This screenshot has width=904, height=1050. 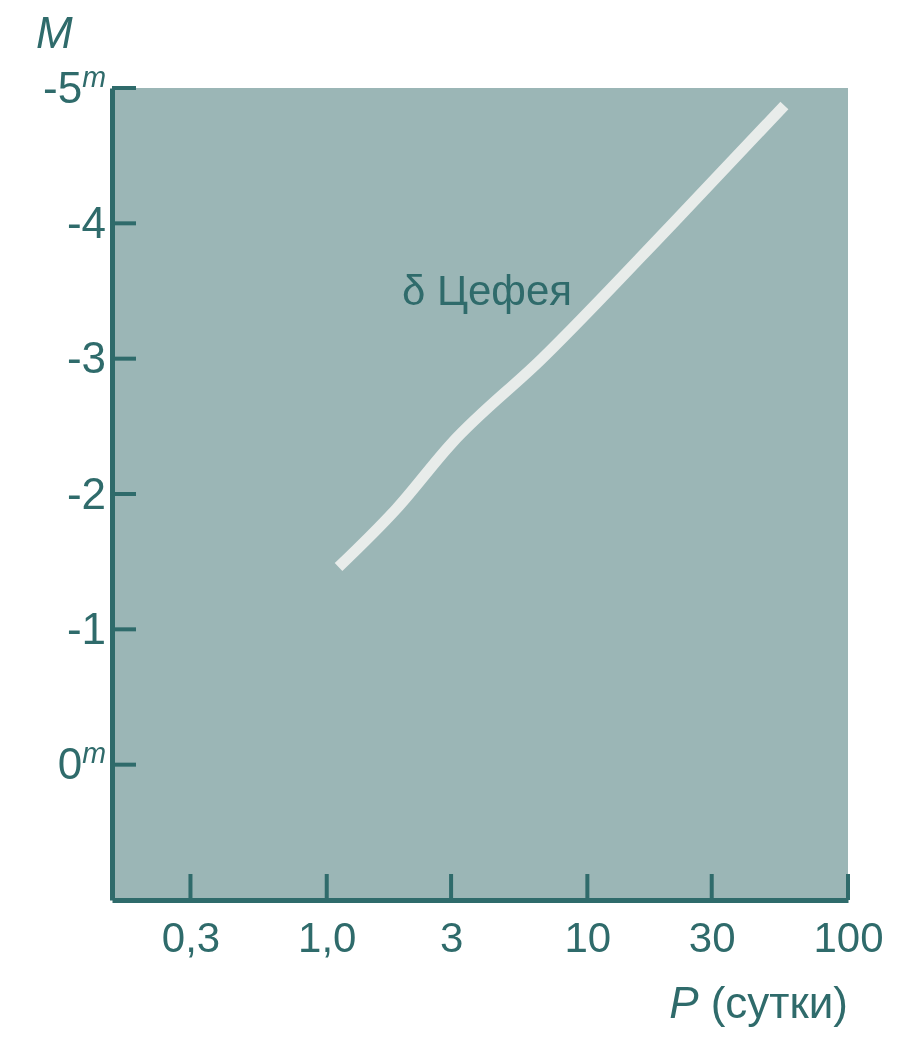 I want to click on y-tick-label: -1, so click(x=86, y=628).